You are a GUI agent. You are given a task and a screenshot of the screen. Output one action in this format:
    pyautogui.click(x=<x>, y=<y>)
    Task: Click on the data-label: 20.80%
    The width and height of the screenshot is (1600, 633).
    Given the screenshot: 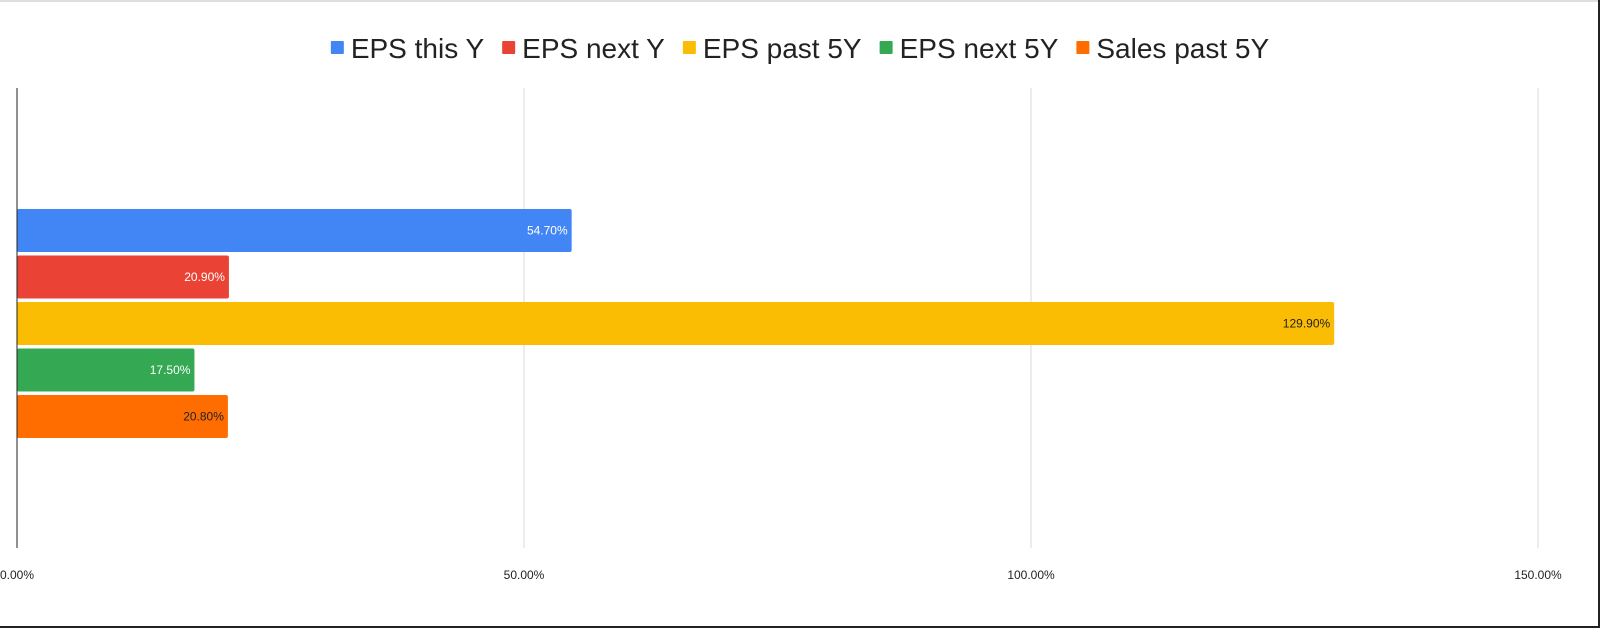 What is the action you would take?
    pyautogui.click(x=203, y=417)
    